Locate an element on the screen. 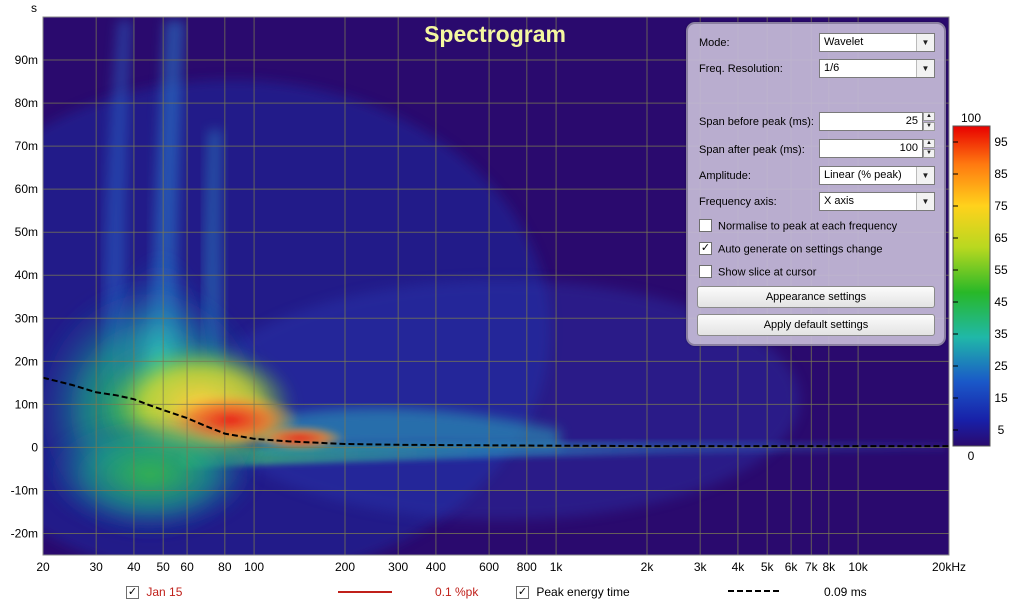 The width and height of the screenshot is (1024, 607). peak-energy-time-curve is located at coordinates (496, 412).